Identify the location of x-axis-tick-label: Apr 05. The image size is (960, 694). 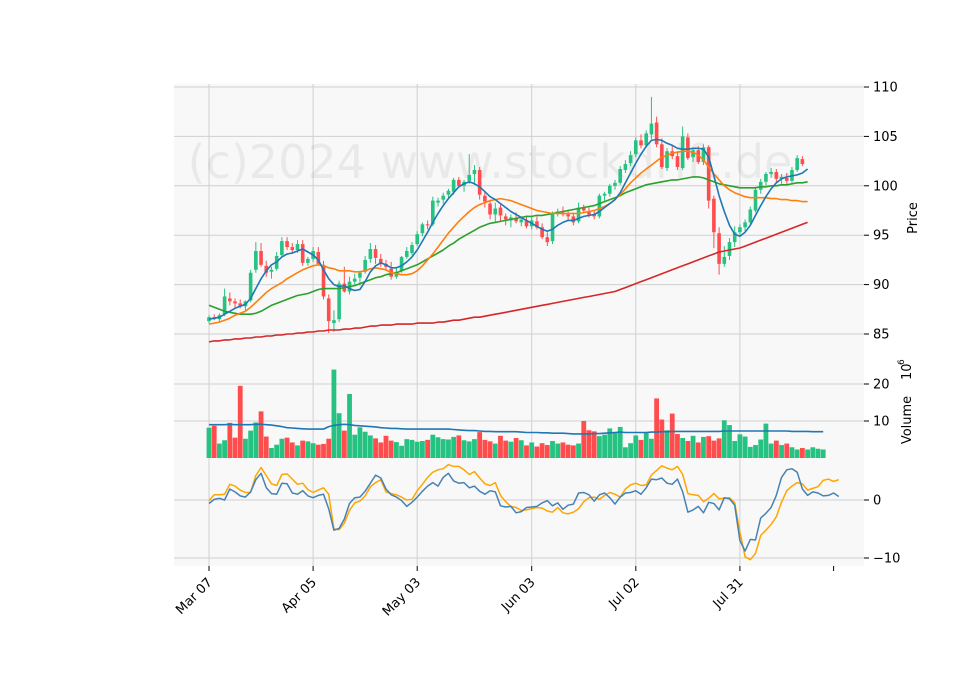
(299, 595).